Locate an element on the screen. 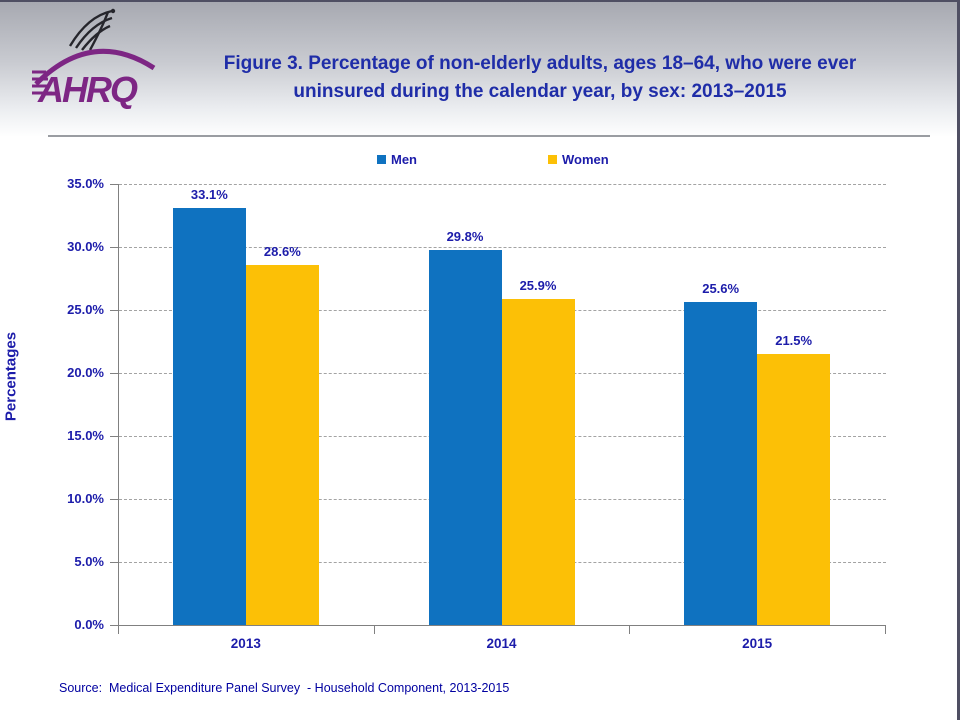  bar-value-label-men-2014: 29.8% is located at coordinates (465, 236).